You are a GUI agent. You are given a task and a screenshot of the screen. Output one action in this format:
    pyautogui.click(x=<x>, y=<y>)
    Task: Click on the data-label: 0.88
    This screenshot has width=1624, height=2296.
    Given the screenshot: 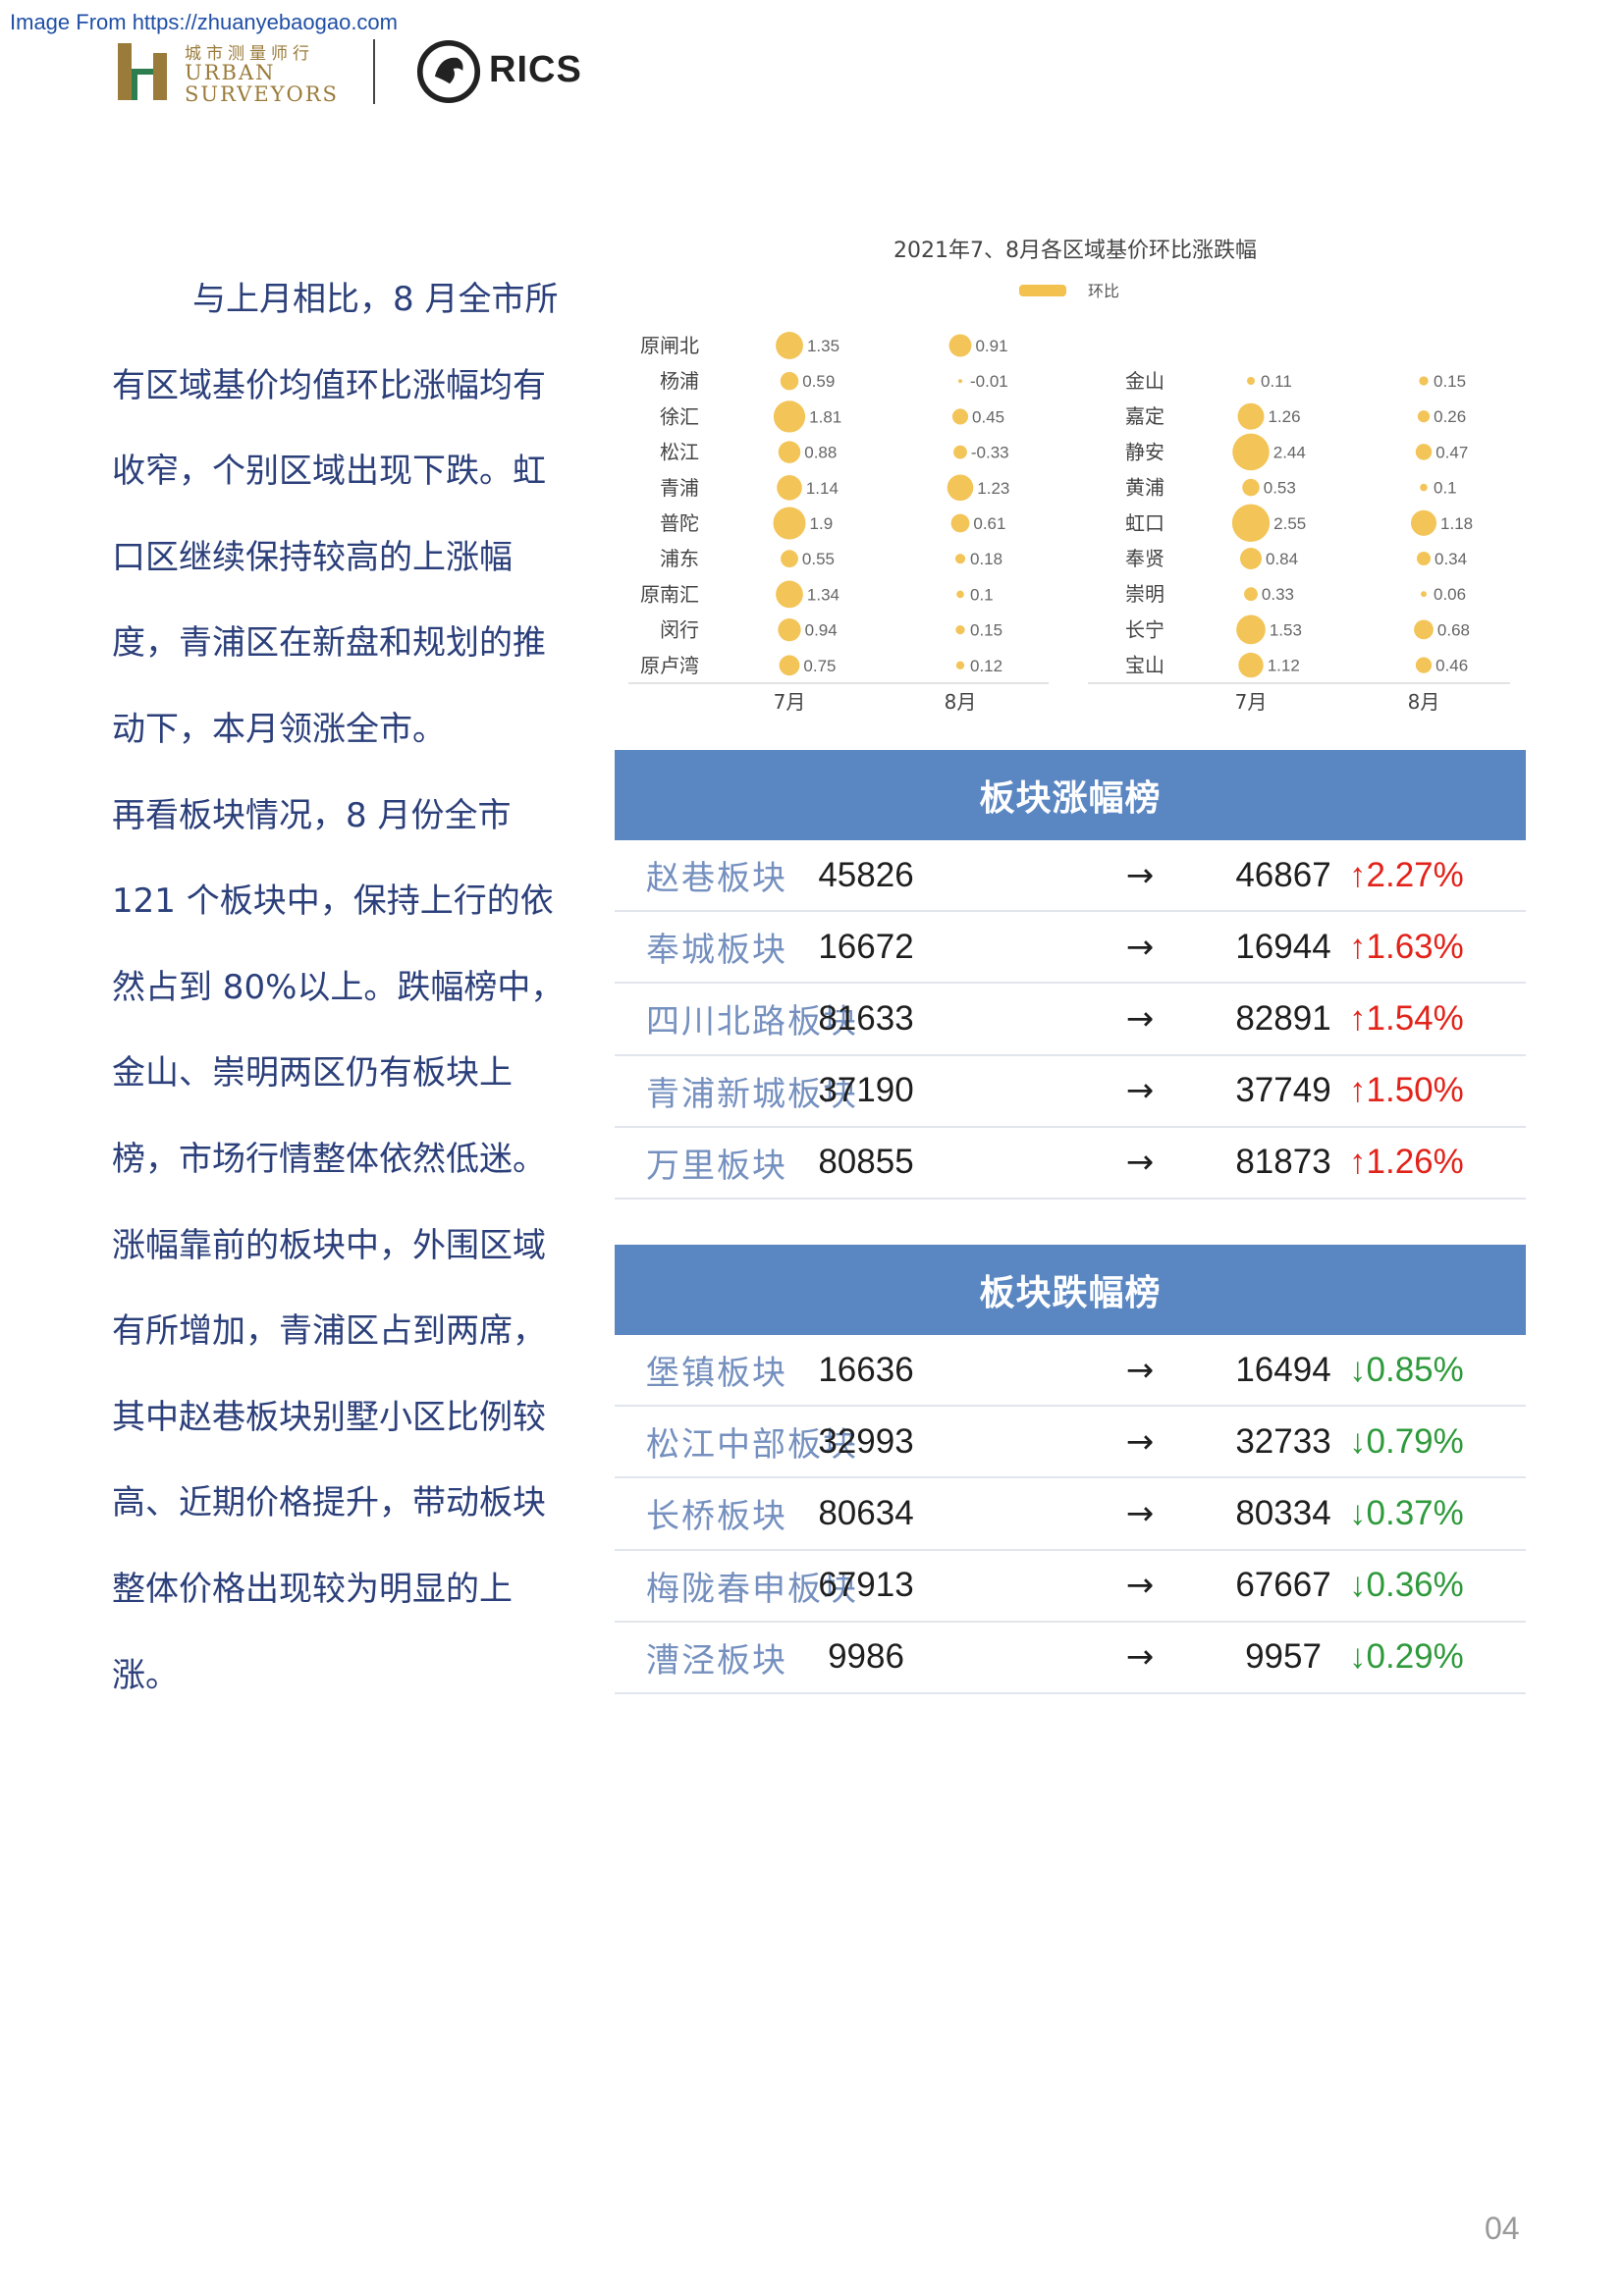 What is the action you would take?
    pyautogui.click(x=820, y=453)
    